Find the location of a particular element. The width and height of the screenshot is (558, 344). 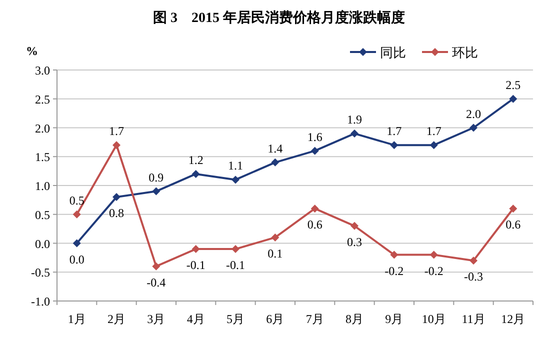

ytick: 0.5 is located at coordinates (42, 215).